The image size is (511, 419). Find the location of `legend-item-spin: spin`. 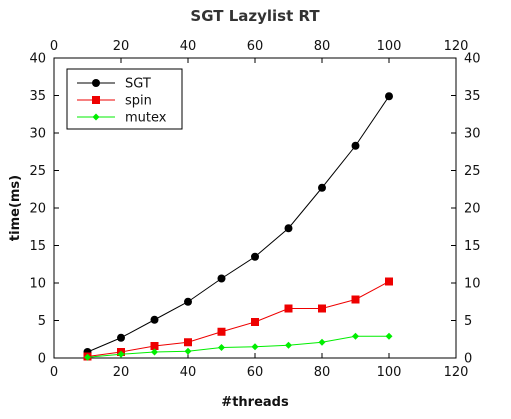

legend-item-spin: spin is located at coordinates (114, 101).